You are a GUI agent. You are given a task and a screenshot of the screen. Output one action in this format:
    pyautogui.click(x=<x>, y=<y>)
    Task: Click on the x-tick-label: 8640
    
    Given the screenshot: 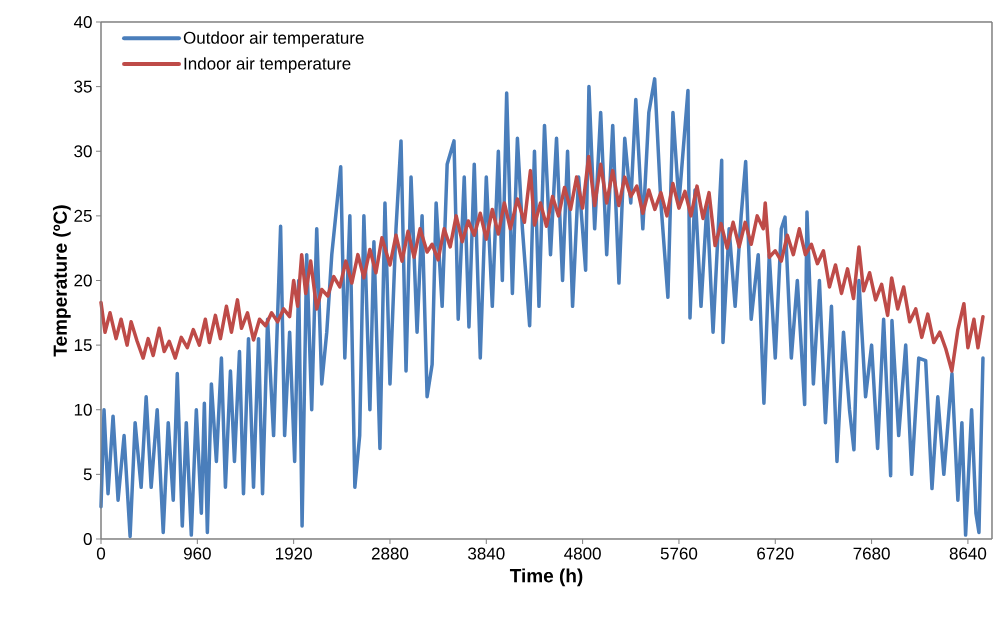 What is the action you would take?
    pyautogui.click(x=968, y=553)
    